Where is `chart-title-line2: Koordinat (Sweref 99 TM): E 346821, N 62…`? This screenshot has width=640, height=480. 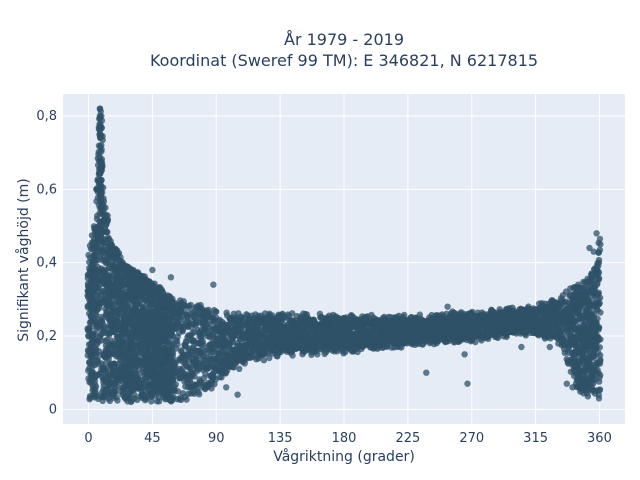 chart-title-line2: Koordinat (Sweref 99 TM): E 346821, N 62… is located at coordinates (344, 60).